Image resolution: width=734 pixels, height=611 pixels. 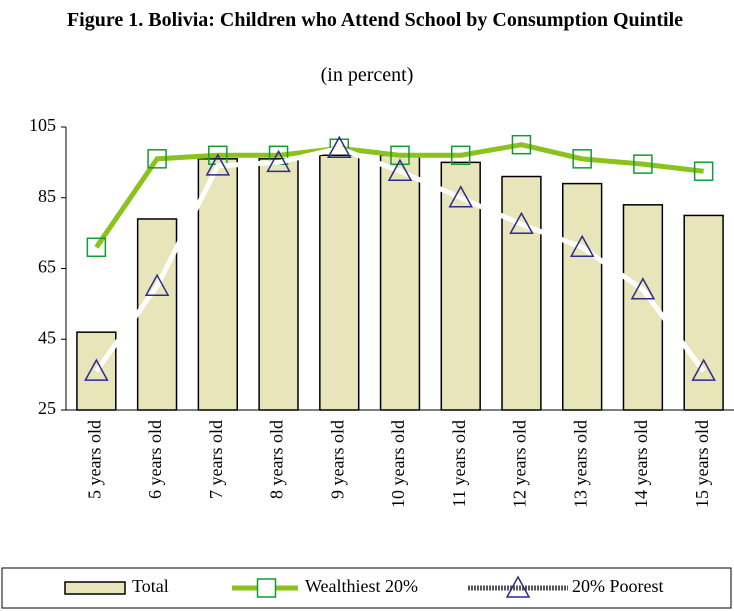 I want to click on x-tick-label: 12 years old, so click(x=520, y=464).